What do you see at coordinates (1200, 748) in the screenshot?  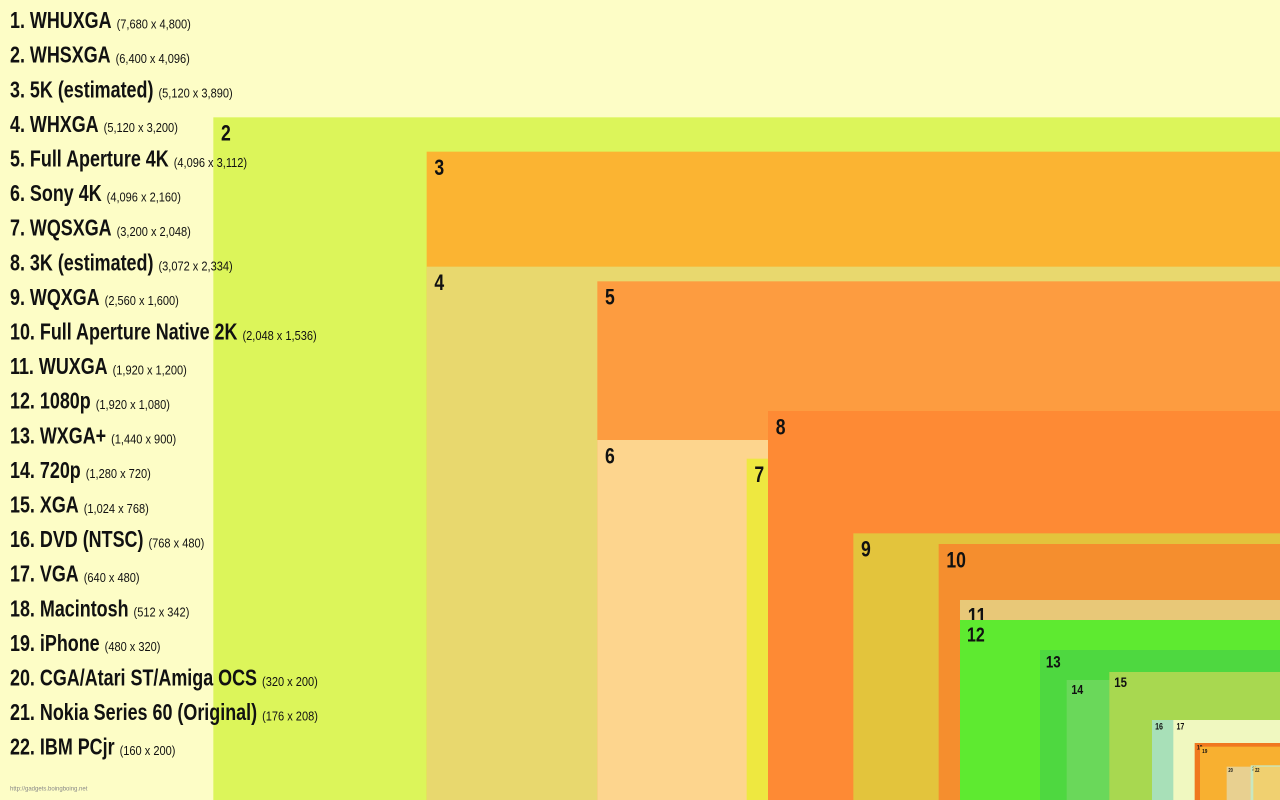 I see `rect-label: 18` at bounding box center [1200, 748].